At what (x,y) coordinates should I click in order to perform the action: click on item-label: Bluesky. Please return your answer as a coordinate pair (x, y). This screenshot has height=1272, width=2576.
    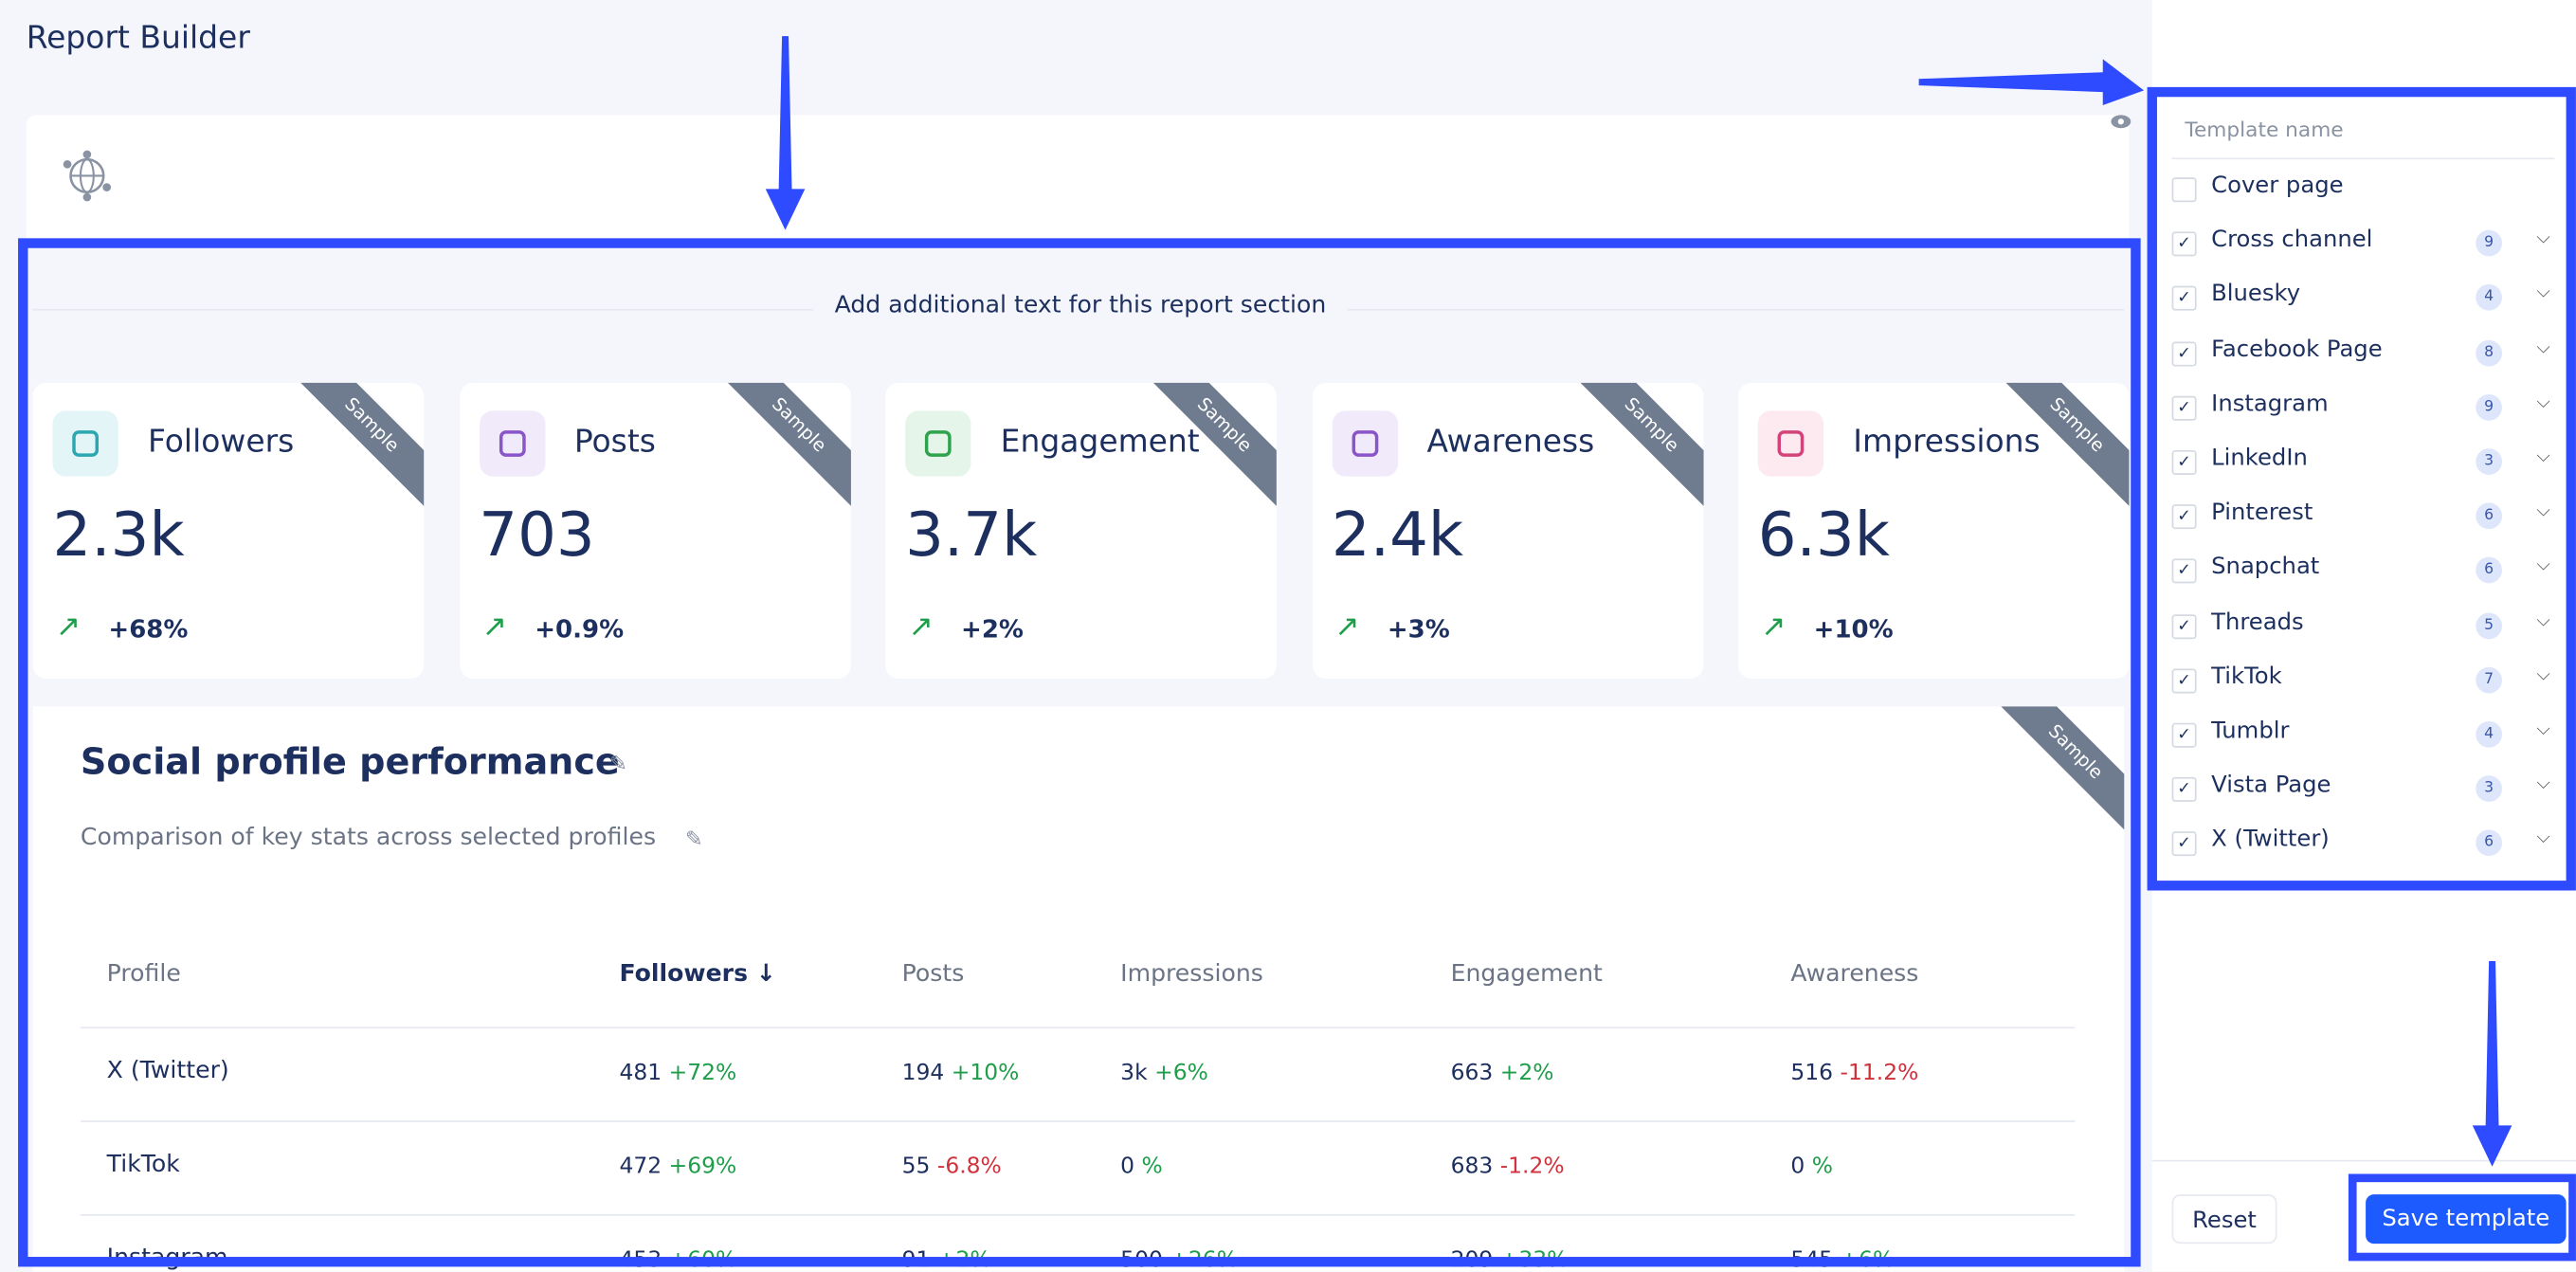
    Looking at the image, I should click on (2256, 295).